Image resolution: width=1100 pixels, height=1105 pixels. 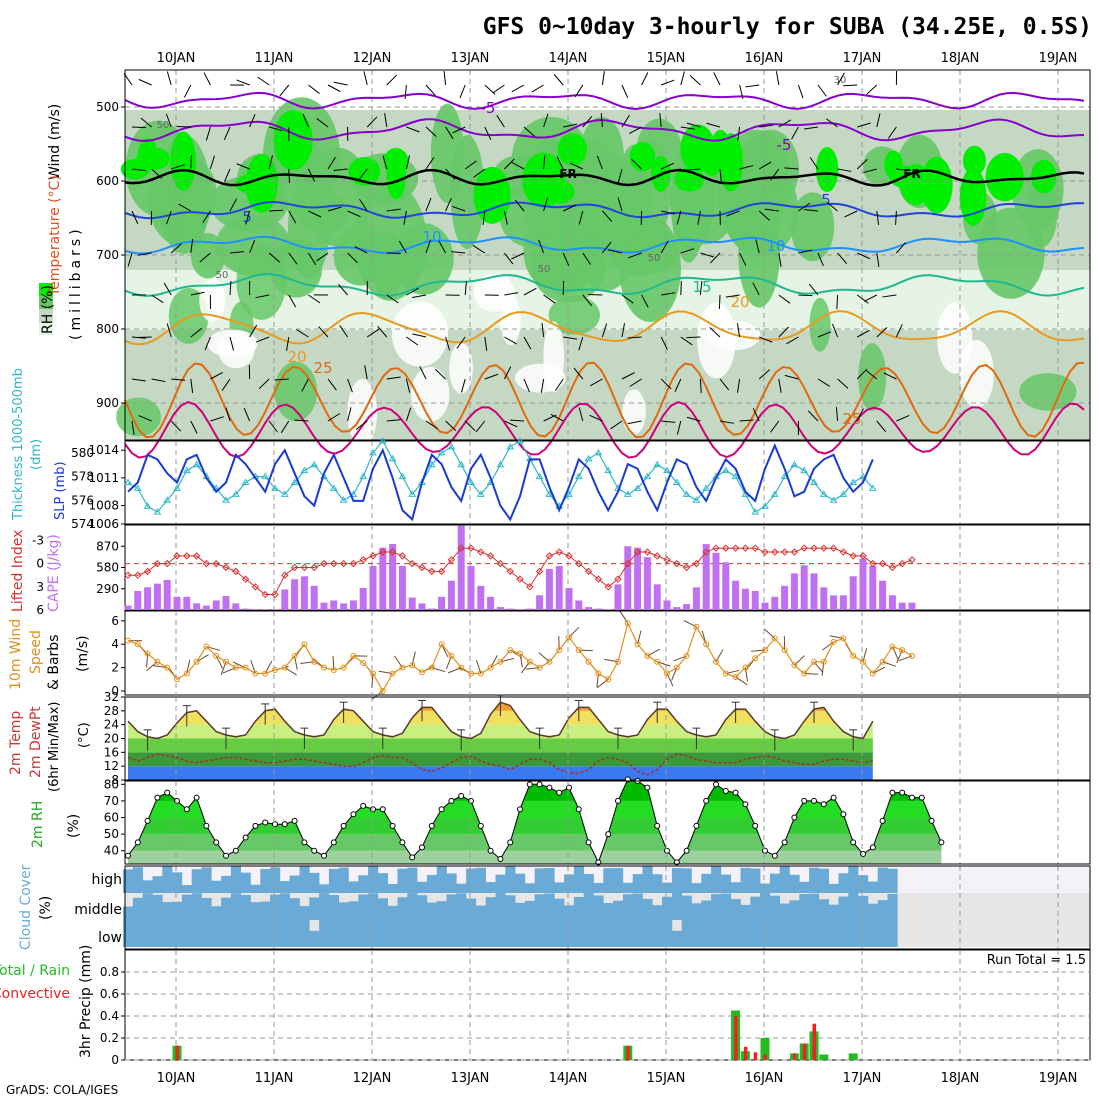 I want to click on p6-ylabel-unit: (%), so click(x=74, y=826).